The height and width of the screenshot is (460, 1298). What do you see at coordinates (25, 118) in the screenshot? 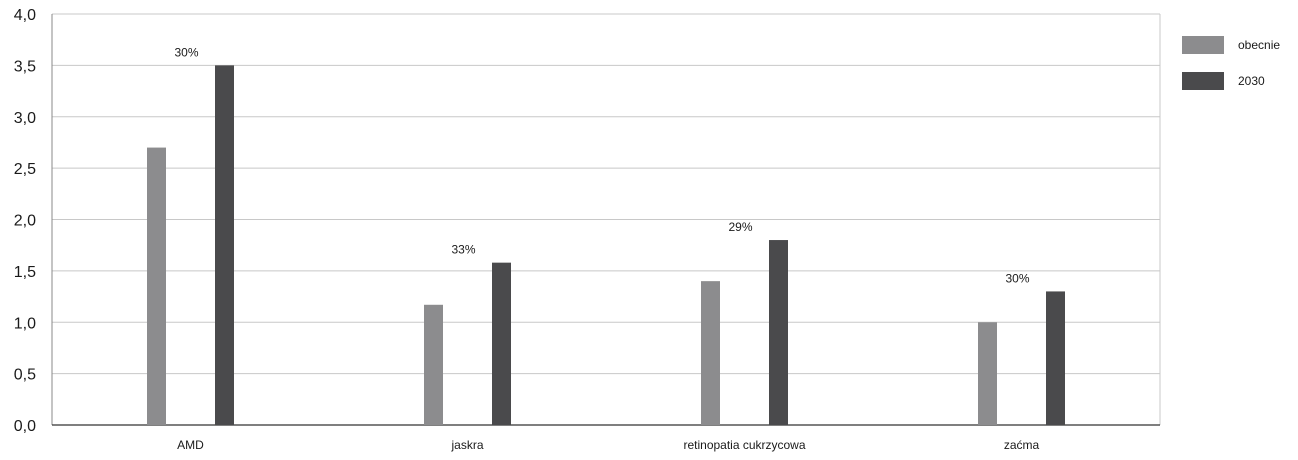
I see `y-tick-label: 3,0` at bounding box center [25, 118].